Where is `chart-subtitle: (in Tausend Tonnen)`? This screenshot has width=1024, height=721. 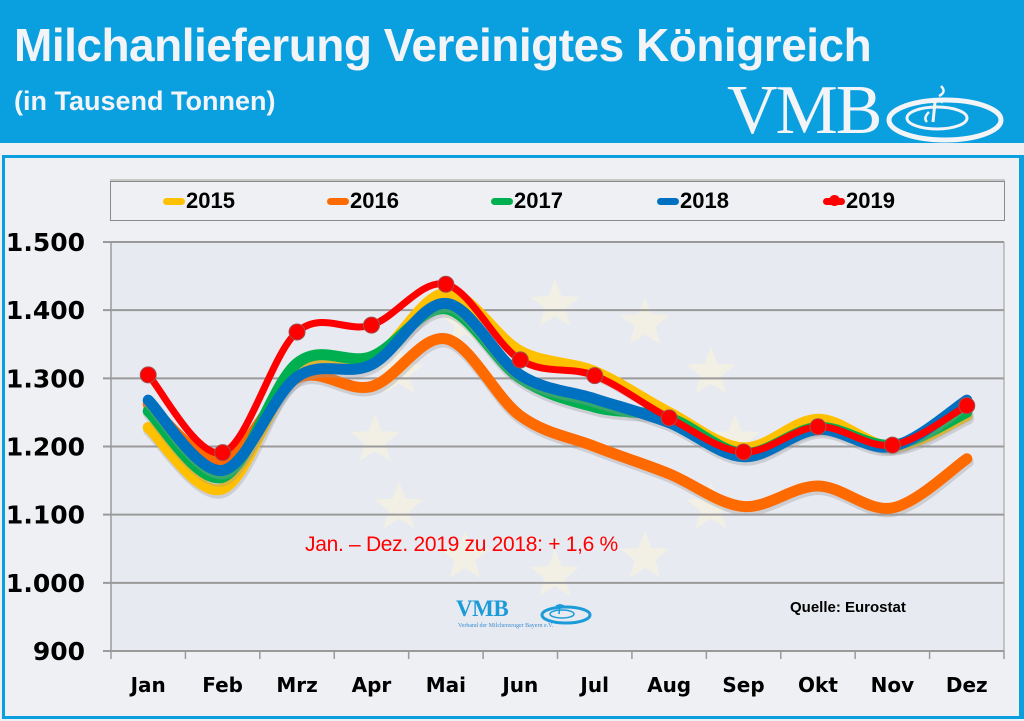 chart-subtitle: (in Tausend Tonnen) is located at coordinates (145, 101).